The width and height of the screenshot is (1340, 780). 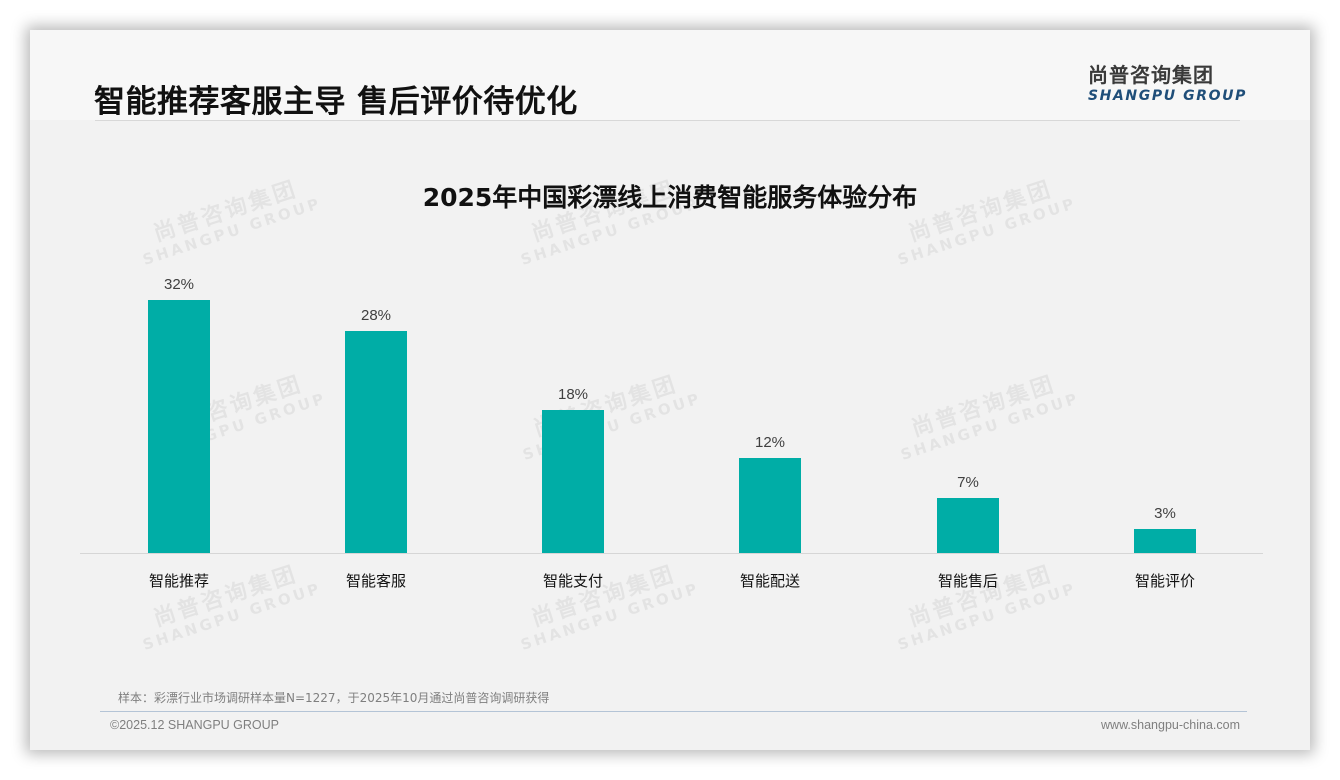 I want to click on company-logo: 尚普咨询集团 SHANGPU GROUP, so click(x=1168, y=84).